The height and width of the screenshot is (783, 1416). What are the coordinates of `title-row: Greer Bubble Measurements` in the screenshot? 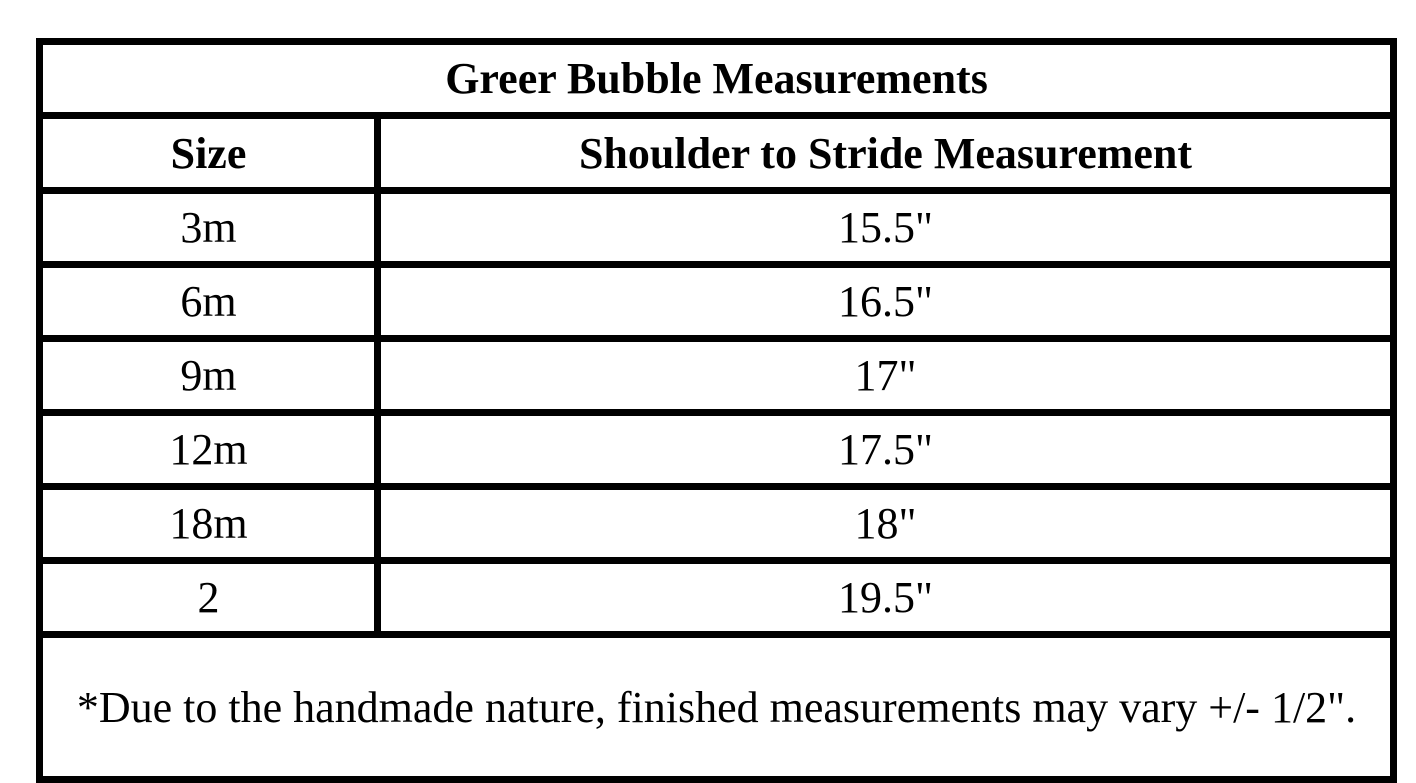 It's located at (716, 78).